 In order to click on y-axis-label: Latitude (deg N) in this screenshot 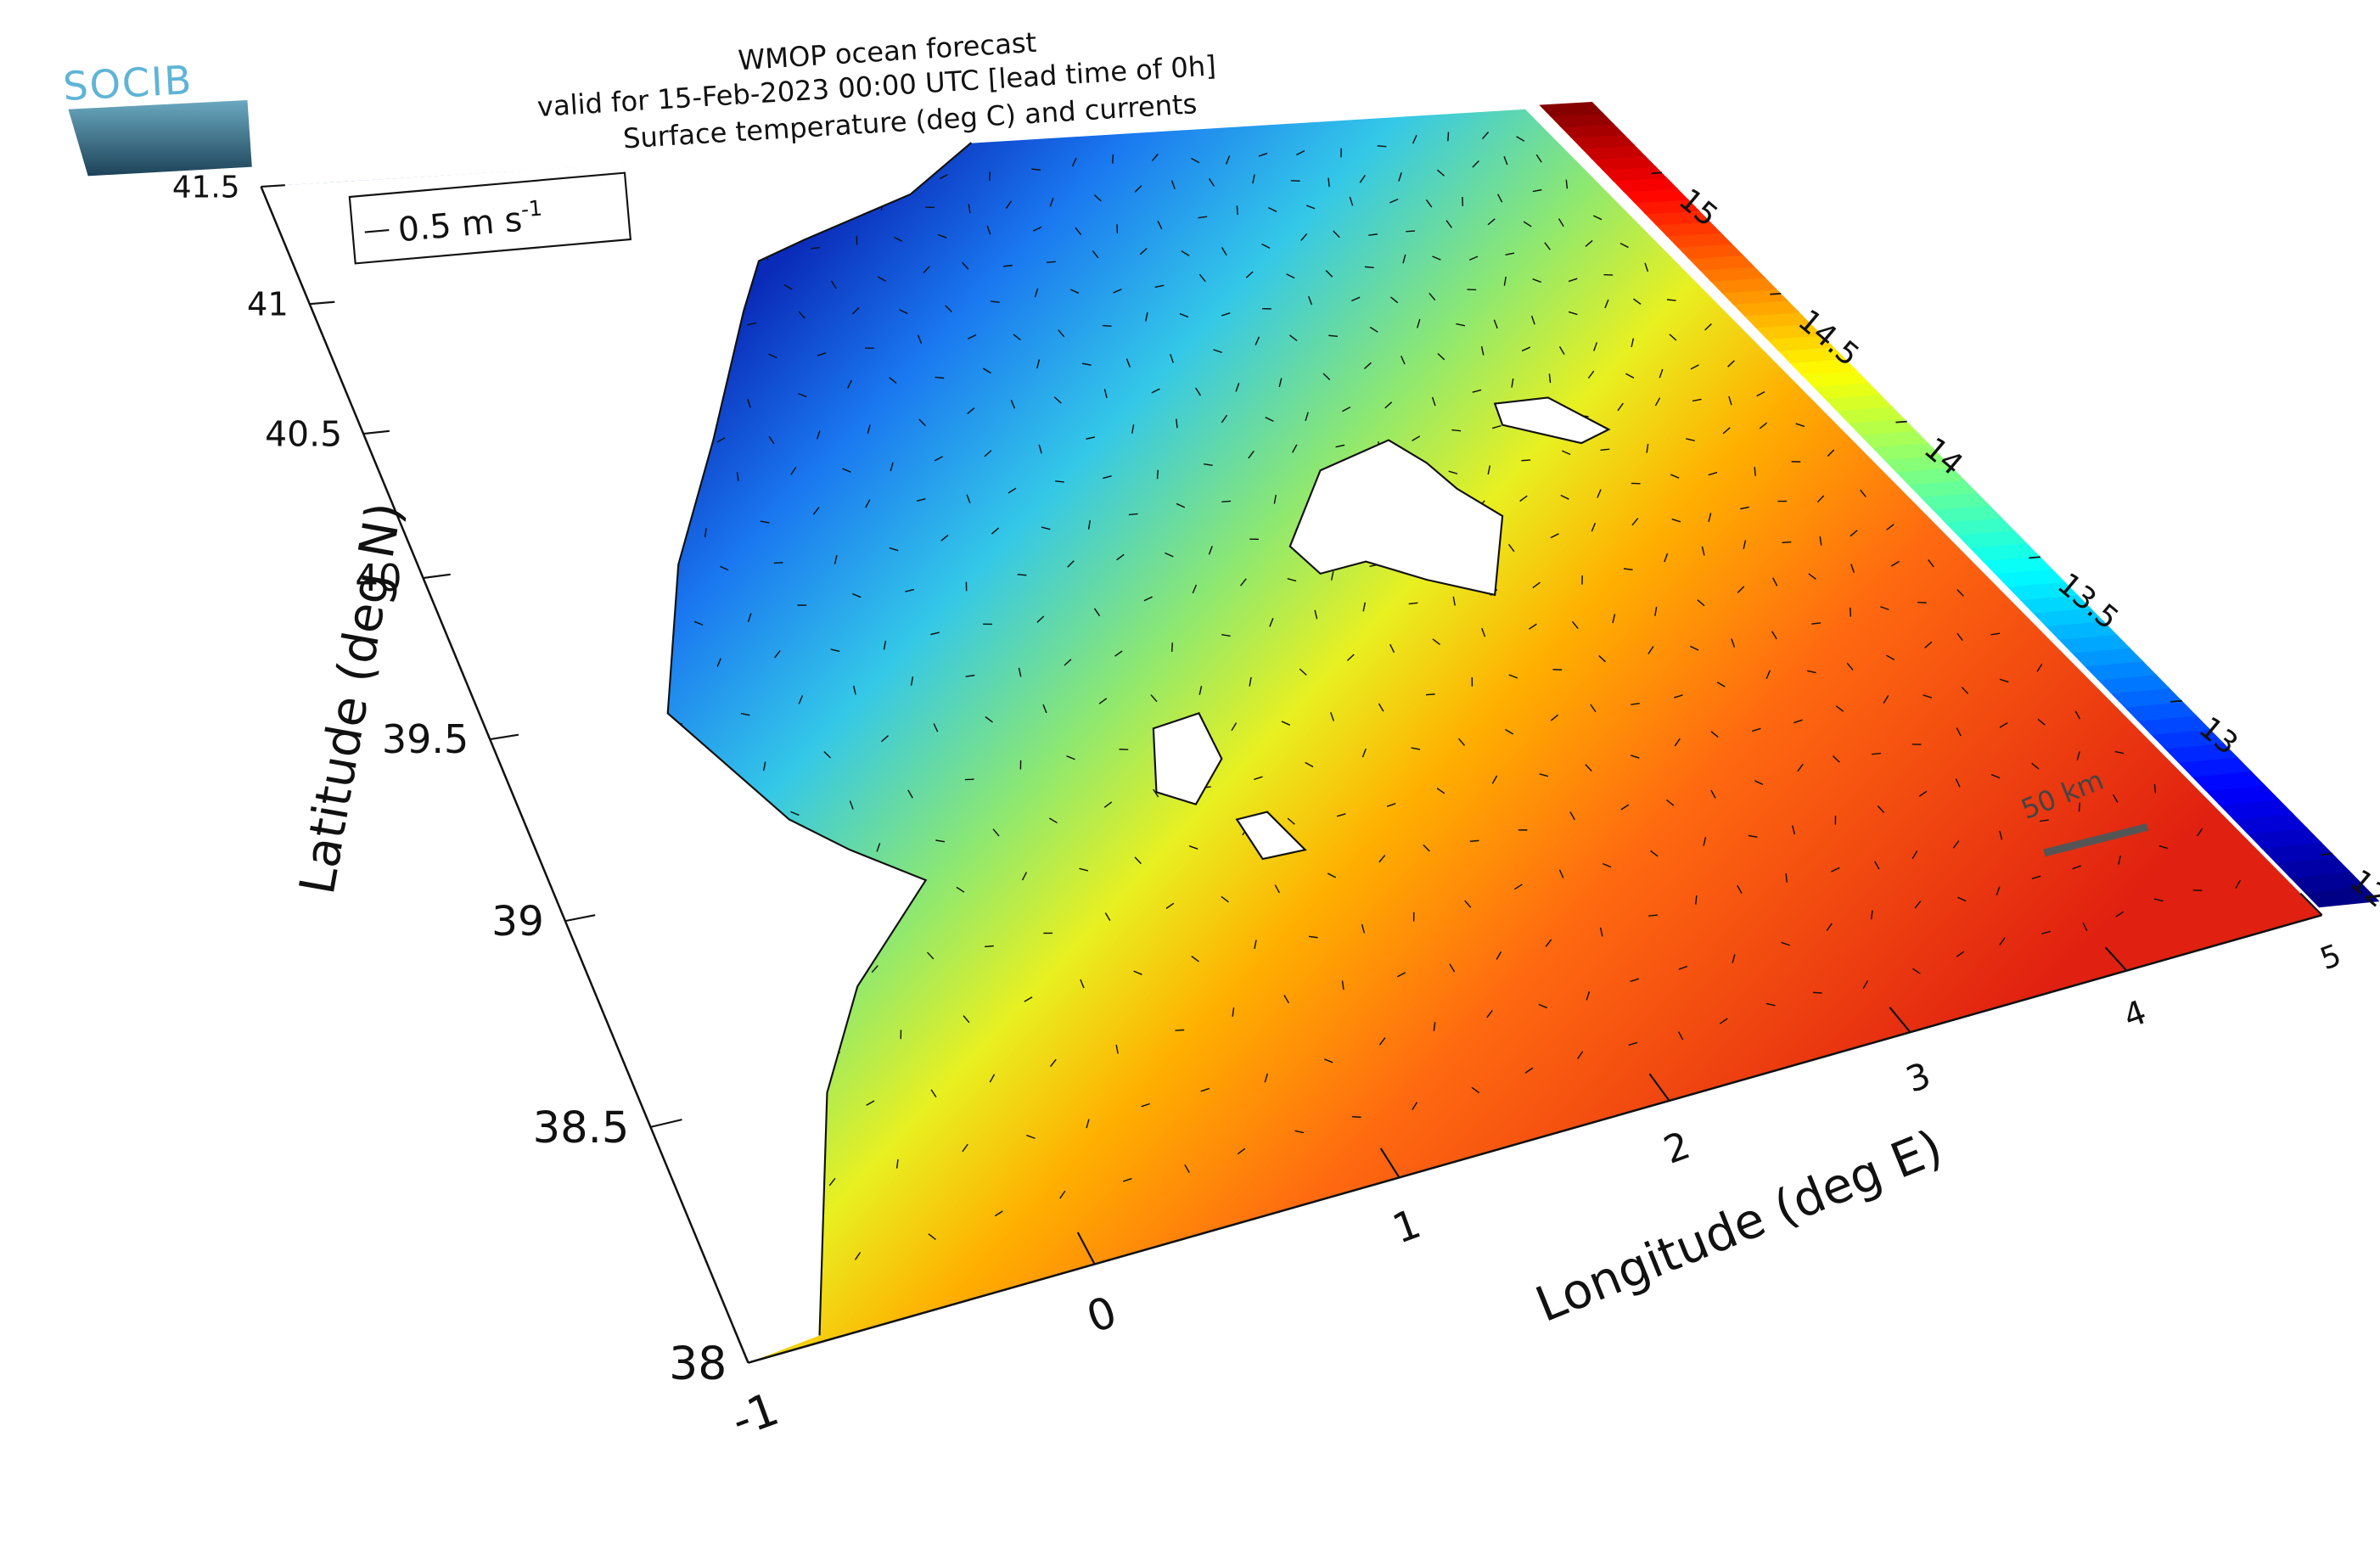, I will do `click(351, 698)`.